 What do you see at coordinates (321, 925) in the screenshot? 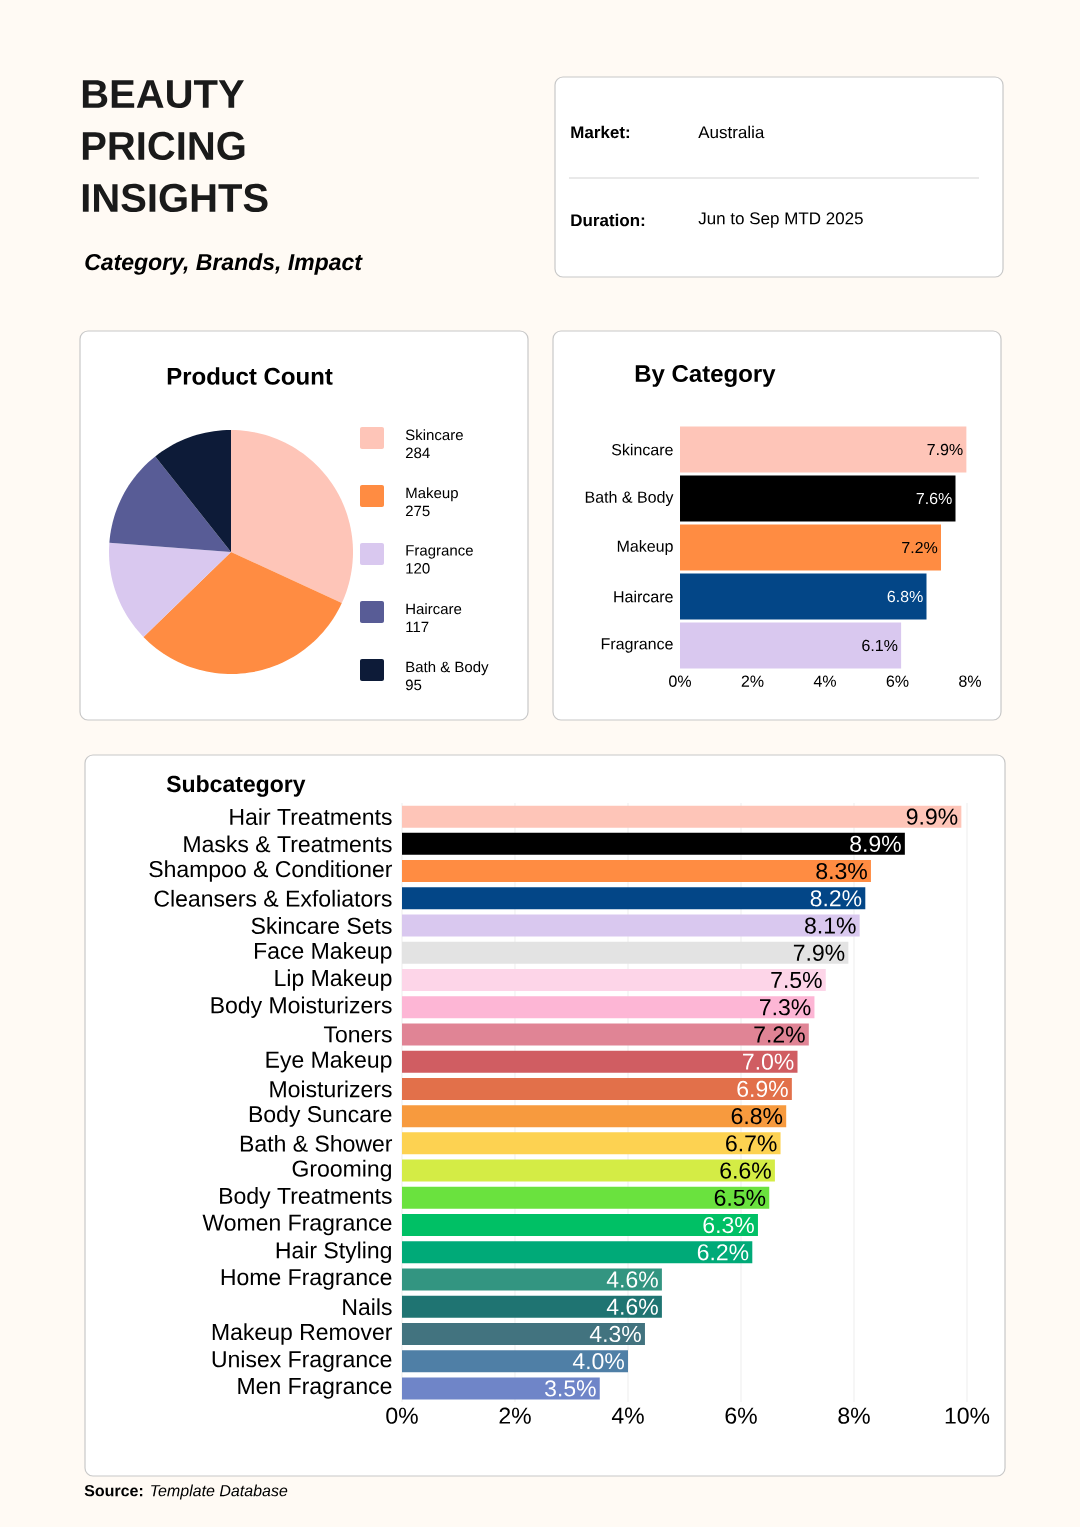
I see `y-tick-label: Skincare Sets` at bounding box center [321, 925].